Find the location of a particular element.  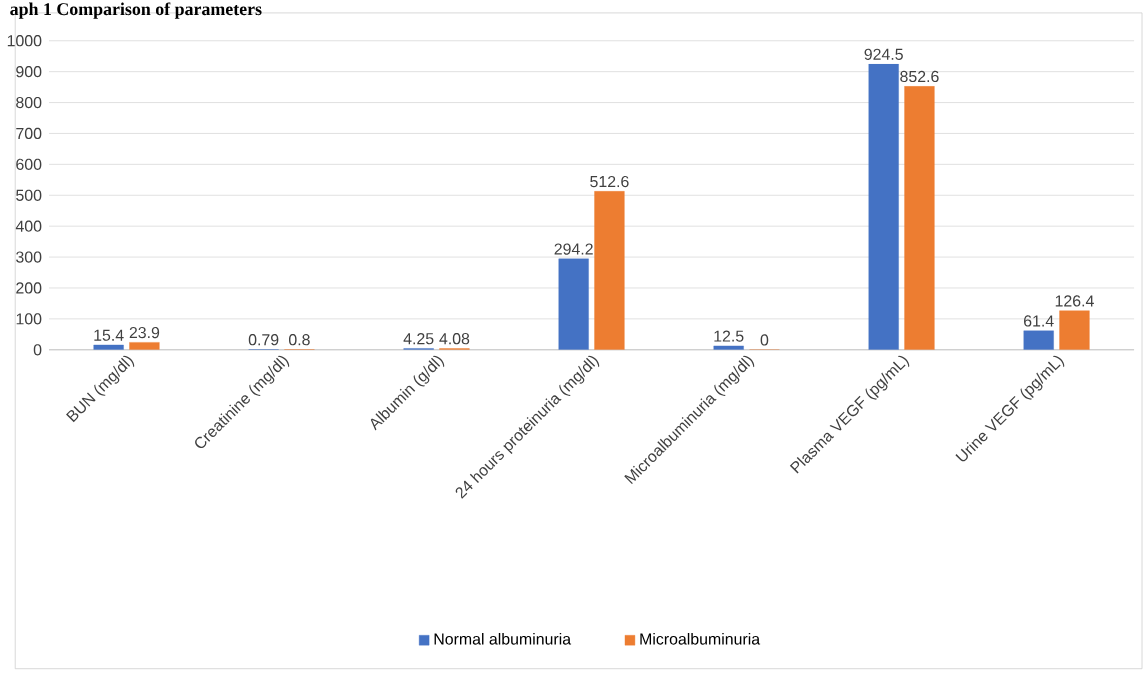

y-tick-label: 1000 is located at coordinates (24, 41).